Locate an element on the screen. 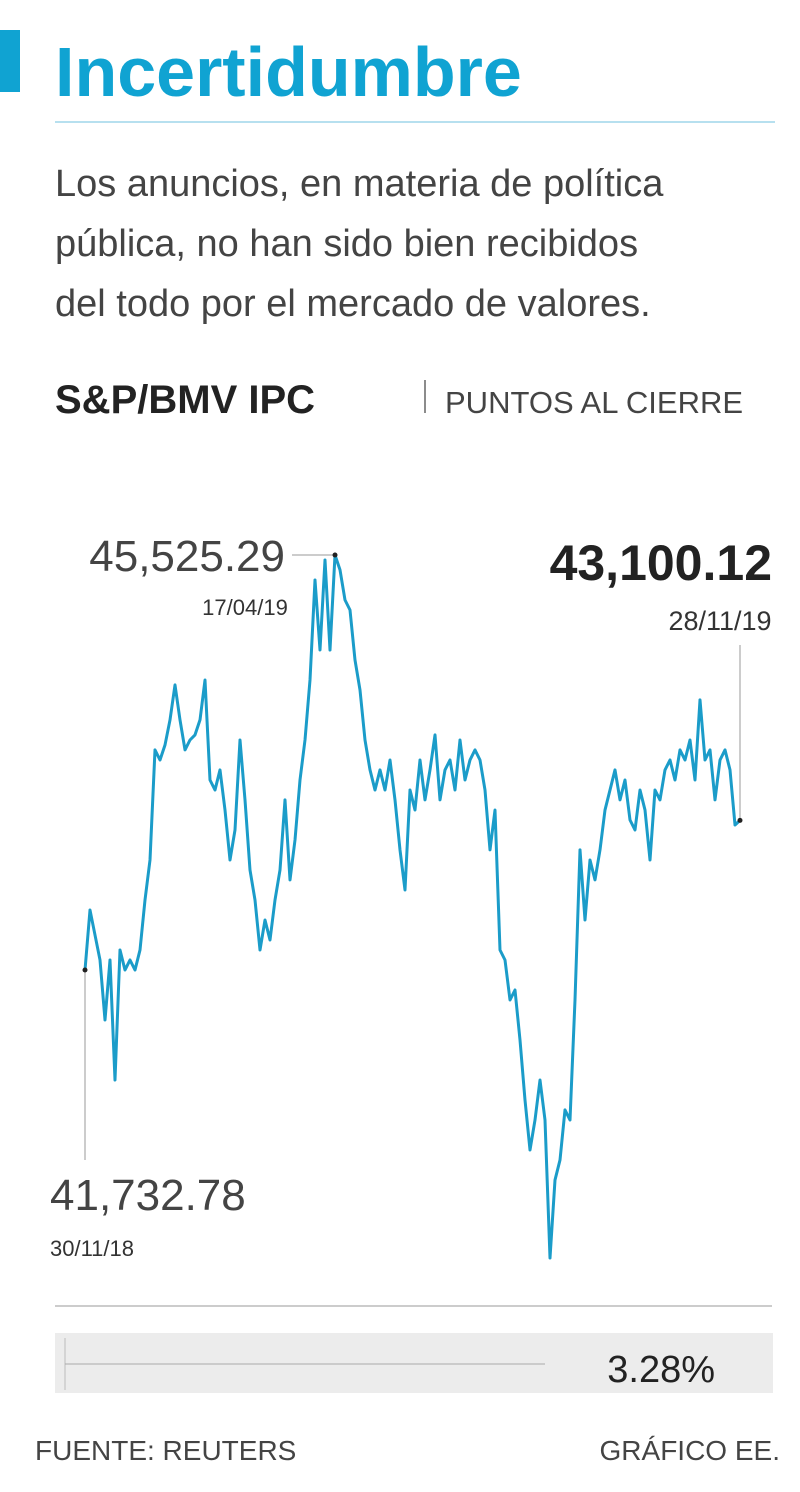  annotation-value: 45,525.29 is located at coordinates (187, 556).